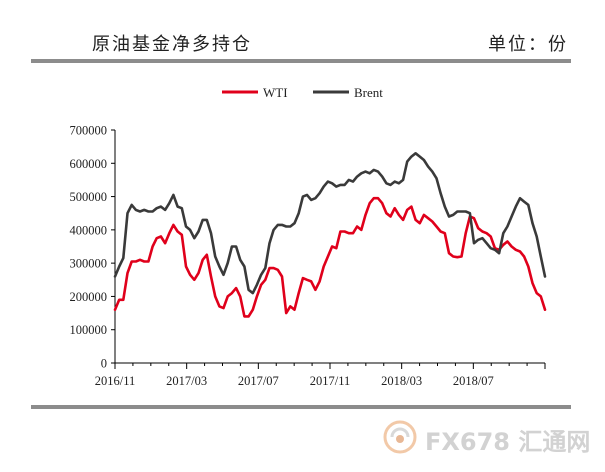  What do you see at coordinates (275, 92) in the screenshot?
I see `legend-label-wti: WTI` at bounding box center [275, 92].